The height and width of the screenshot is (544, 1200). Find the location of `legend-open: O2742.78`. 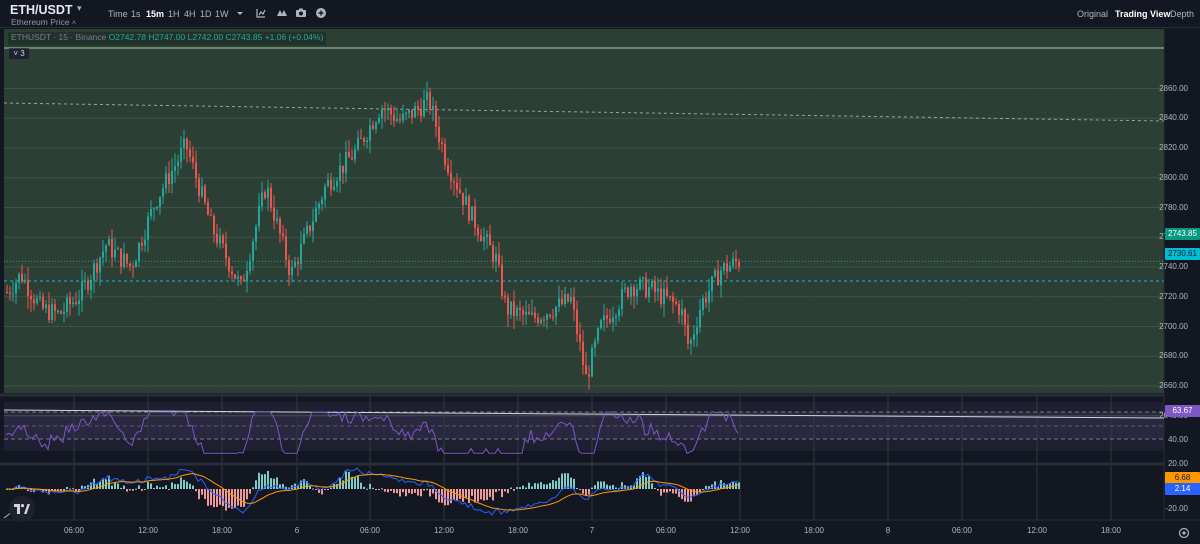

legend-open: O2742.78 is located at coordinates (127, 37).